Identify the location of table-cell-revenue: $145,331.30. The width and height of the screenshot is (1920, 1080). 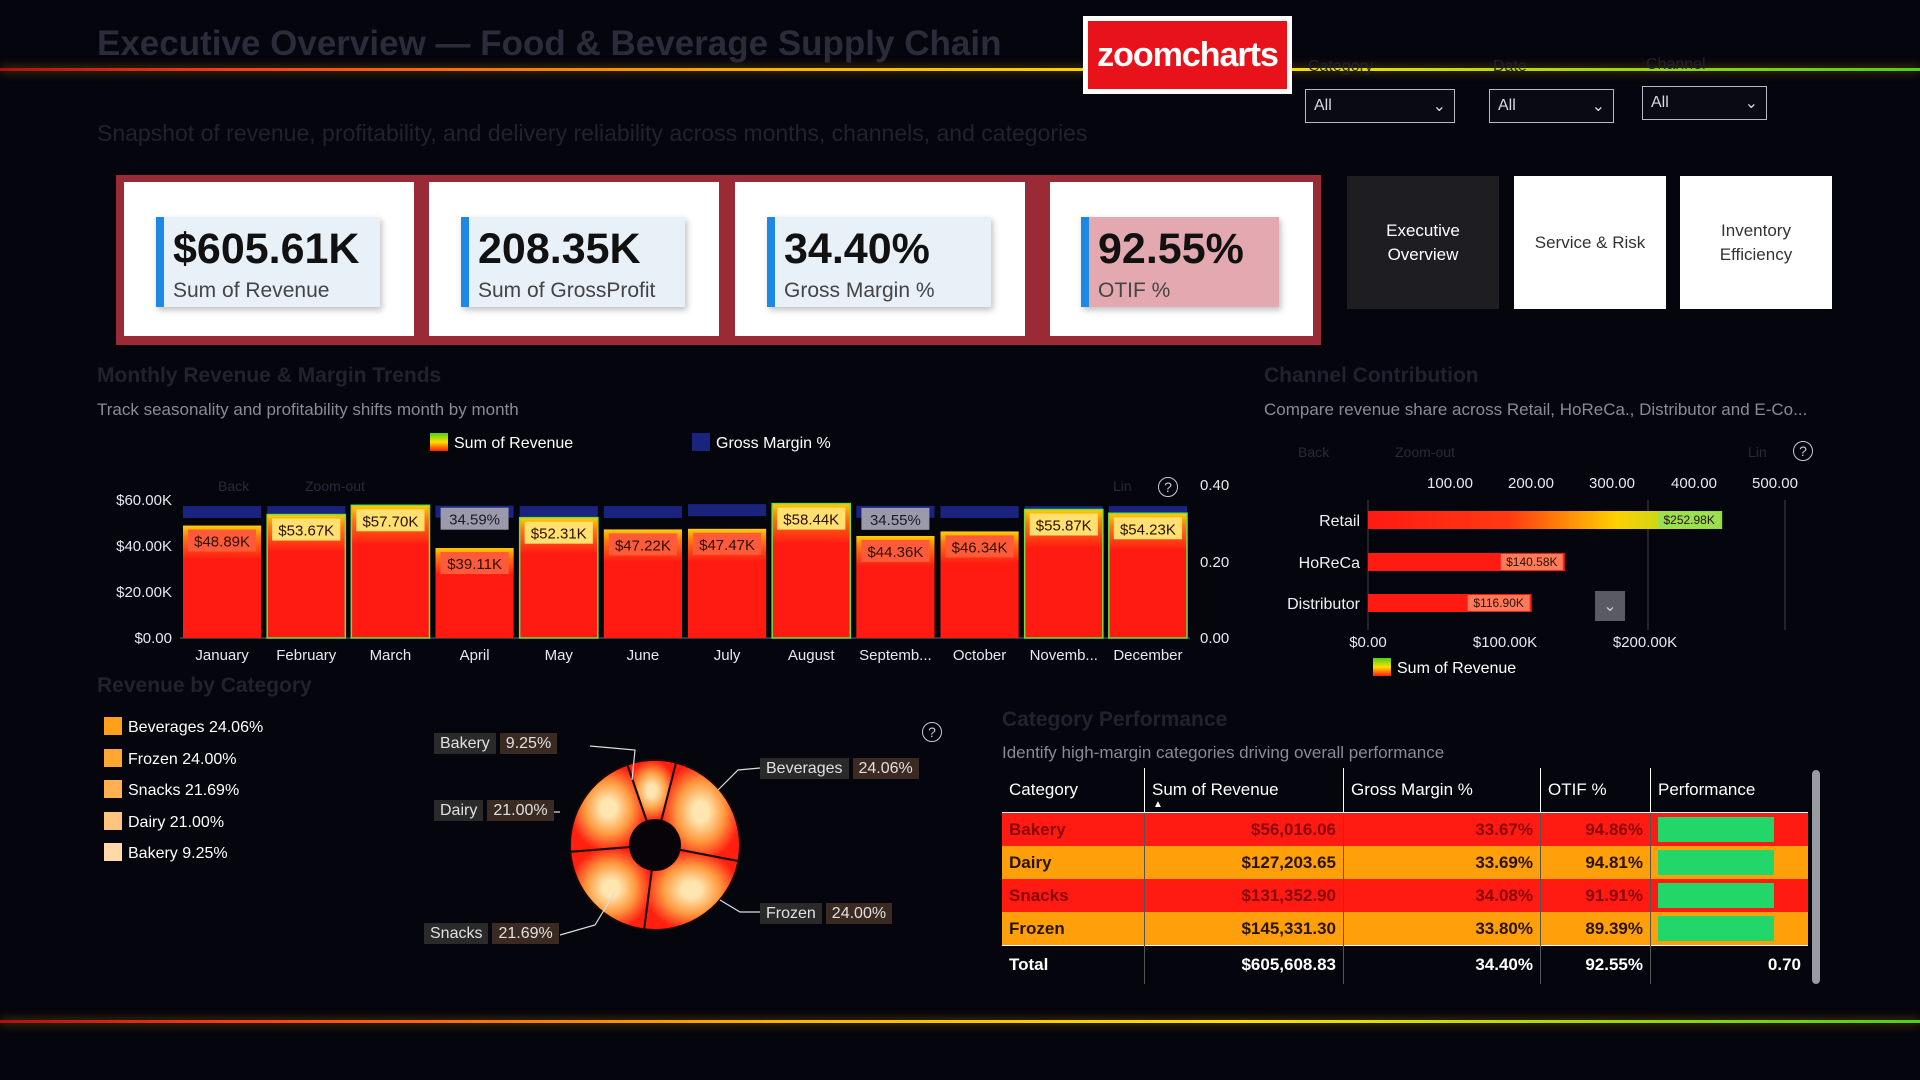
(1244, 929).